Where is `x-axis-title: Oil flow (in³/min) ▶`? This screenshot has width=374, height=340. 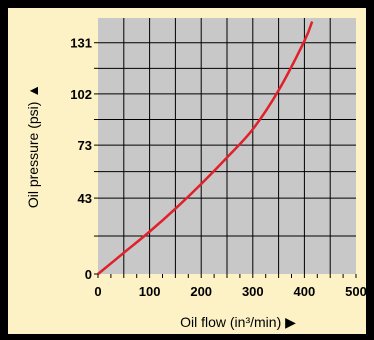
x-axis-title: Oil flow (in³/min) ▶ is located at coordinates (238, 322).